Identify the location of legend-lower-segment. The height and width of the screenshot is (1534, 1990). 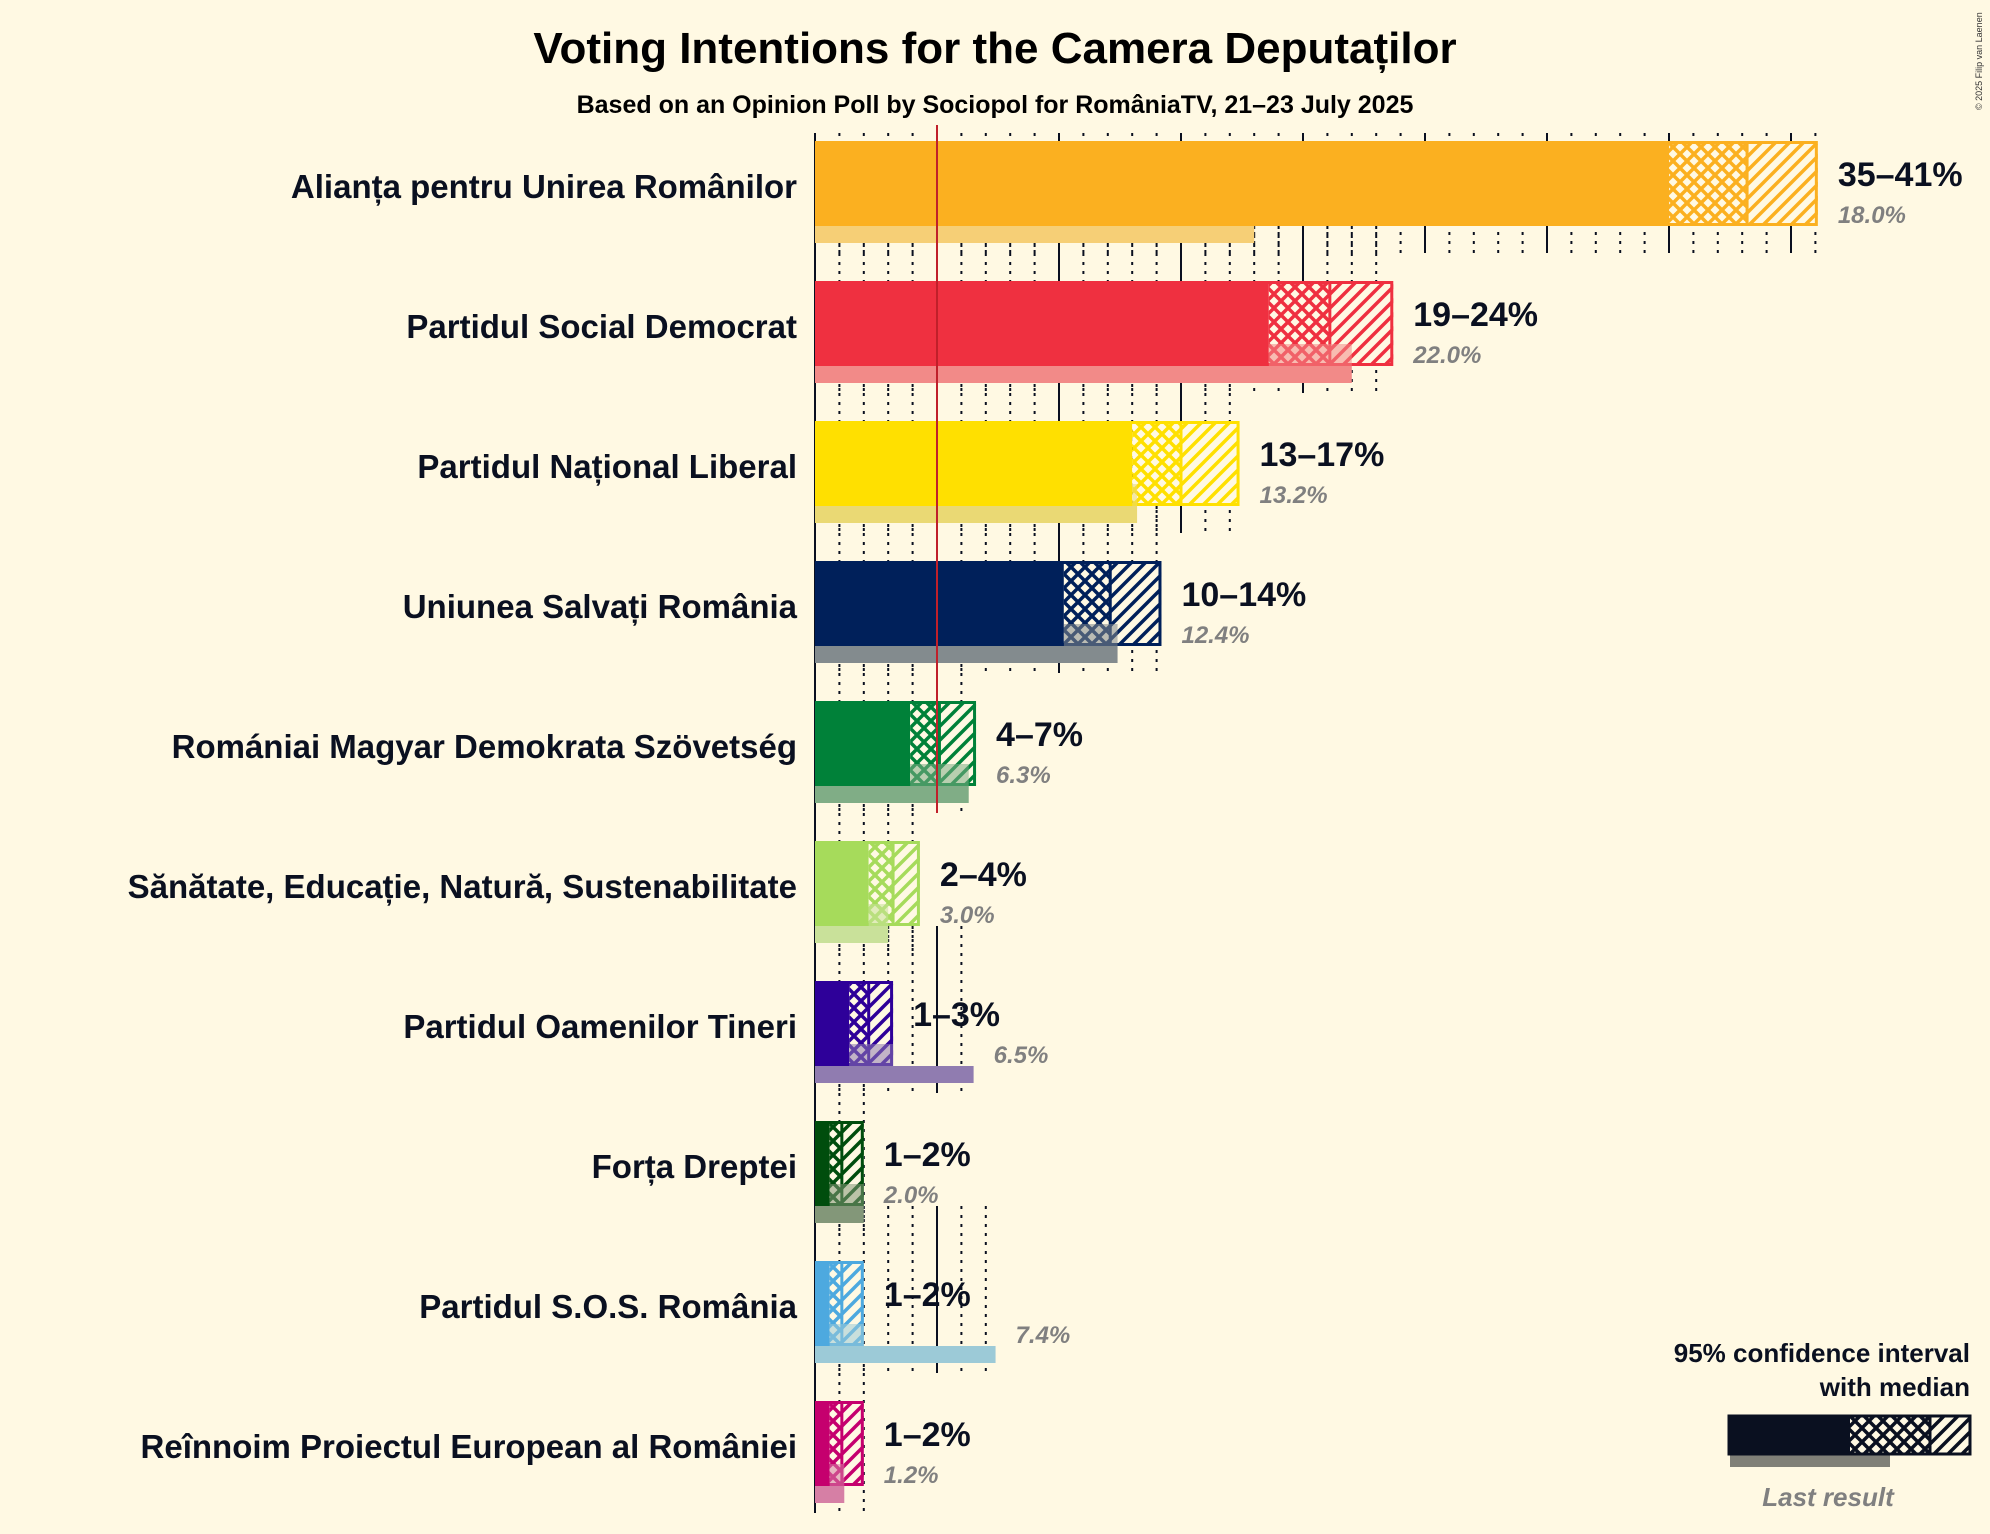
(1890, 1435).